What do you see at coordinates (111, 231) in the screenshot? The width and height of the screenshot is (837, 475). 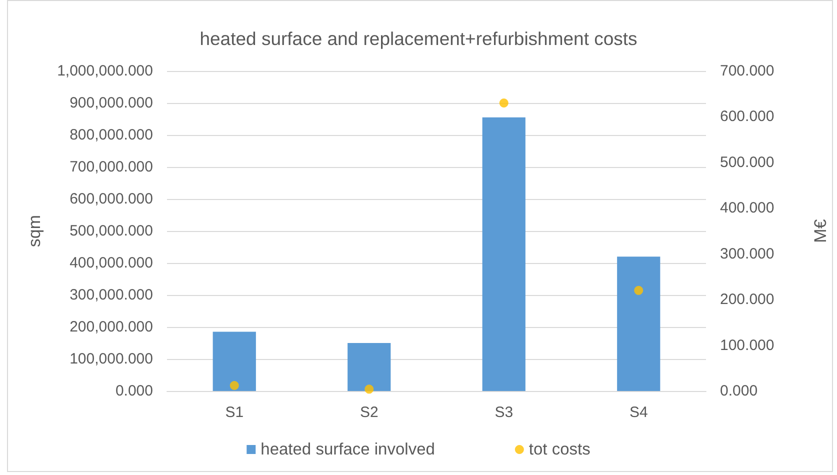 I see `y-tick-label: 500,000.000` at bounding box center [111, 231].